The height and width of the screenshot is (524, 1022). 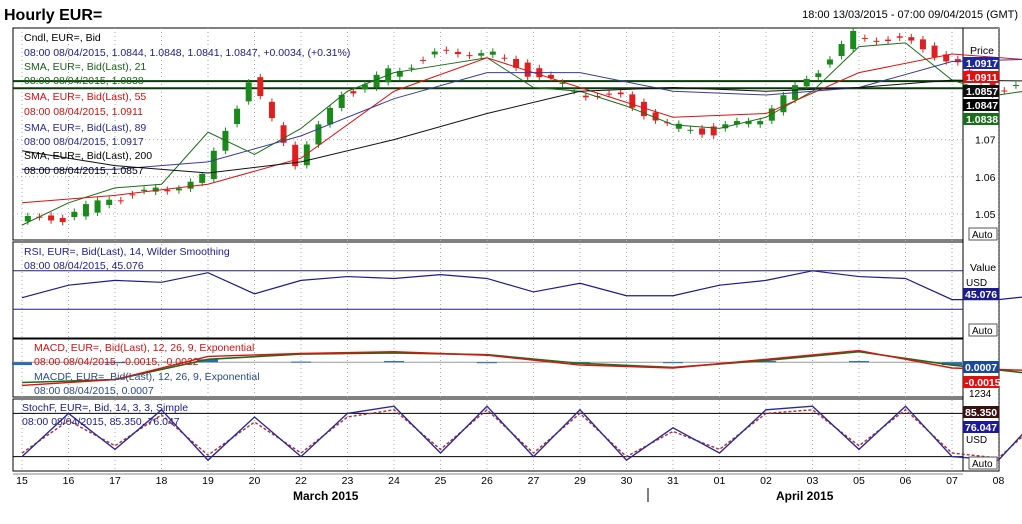 I want to click on stoch-auto-button, so click(x=983, y=463).